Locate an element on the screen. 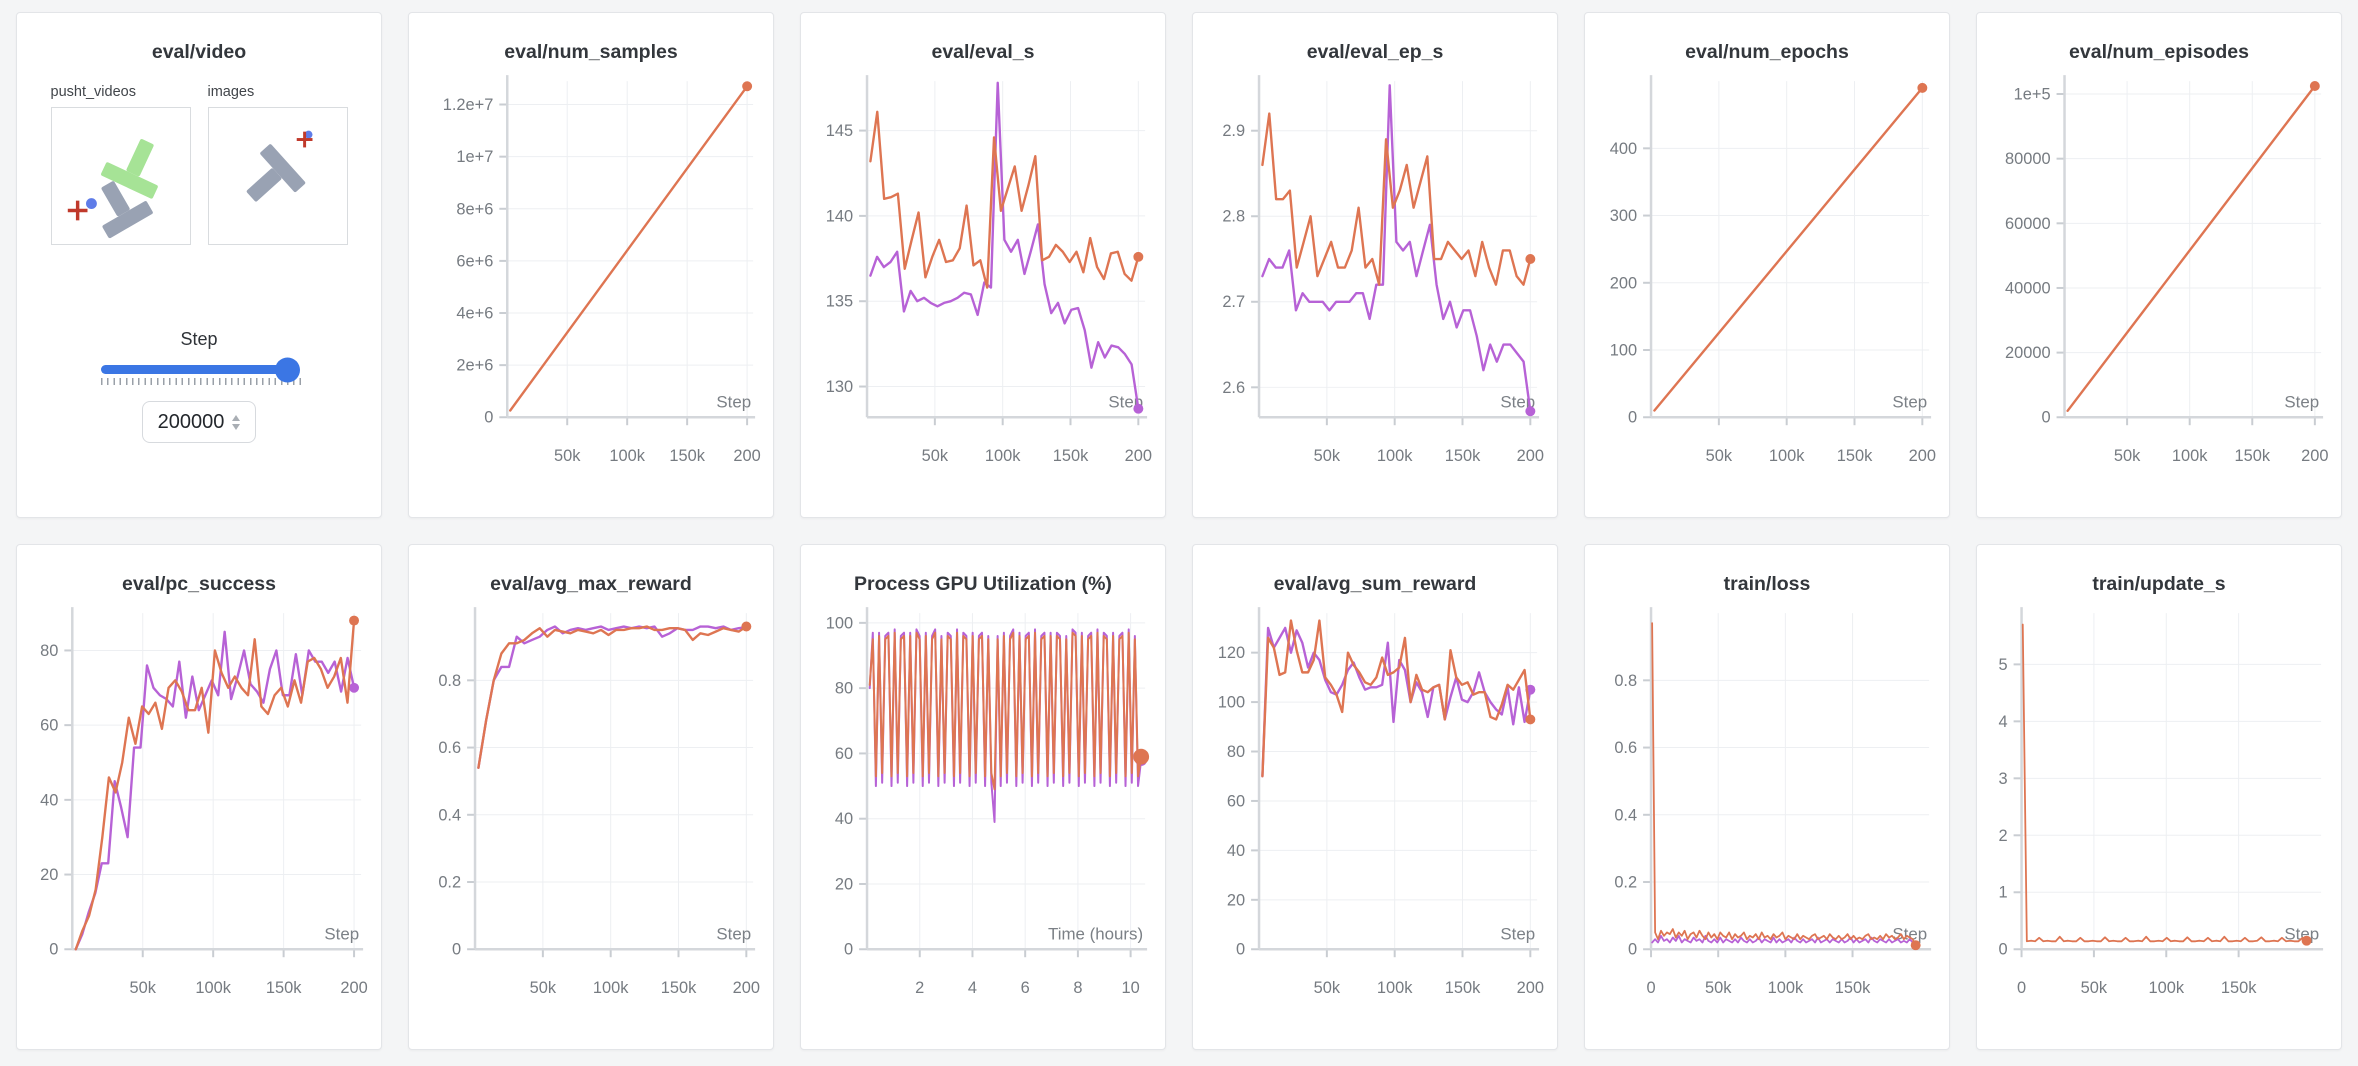  thumbnail-pusht-videos: pusht_videos is located at coordinates (120, 164).